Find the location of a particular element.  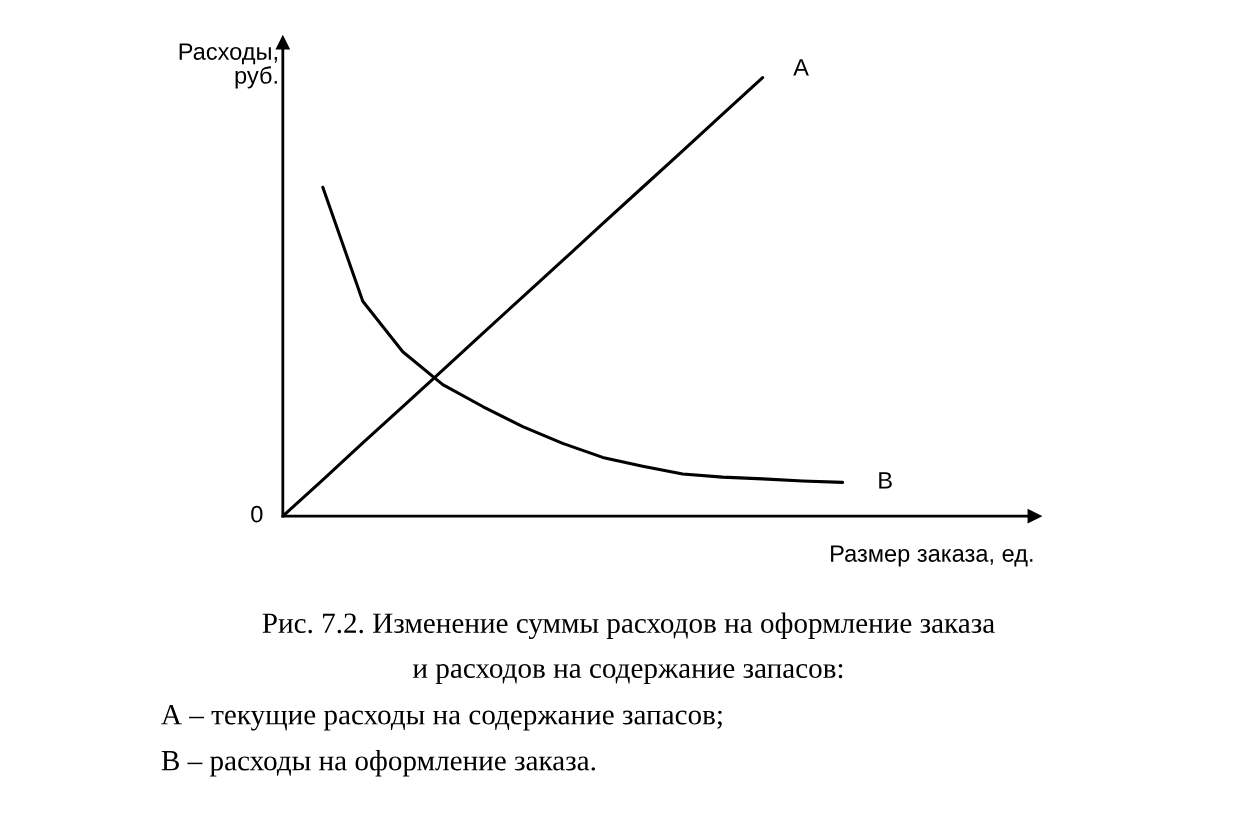

text: 0 is located at coordinates (257, 514).